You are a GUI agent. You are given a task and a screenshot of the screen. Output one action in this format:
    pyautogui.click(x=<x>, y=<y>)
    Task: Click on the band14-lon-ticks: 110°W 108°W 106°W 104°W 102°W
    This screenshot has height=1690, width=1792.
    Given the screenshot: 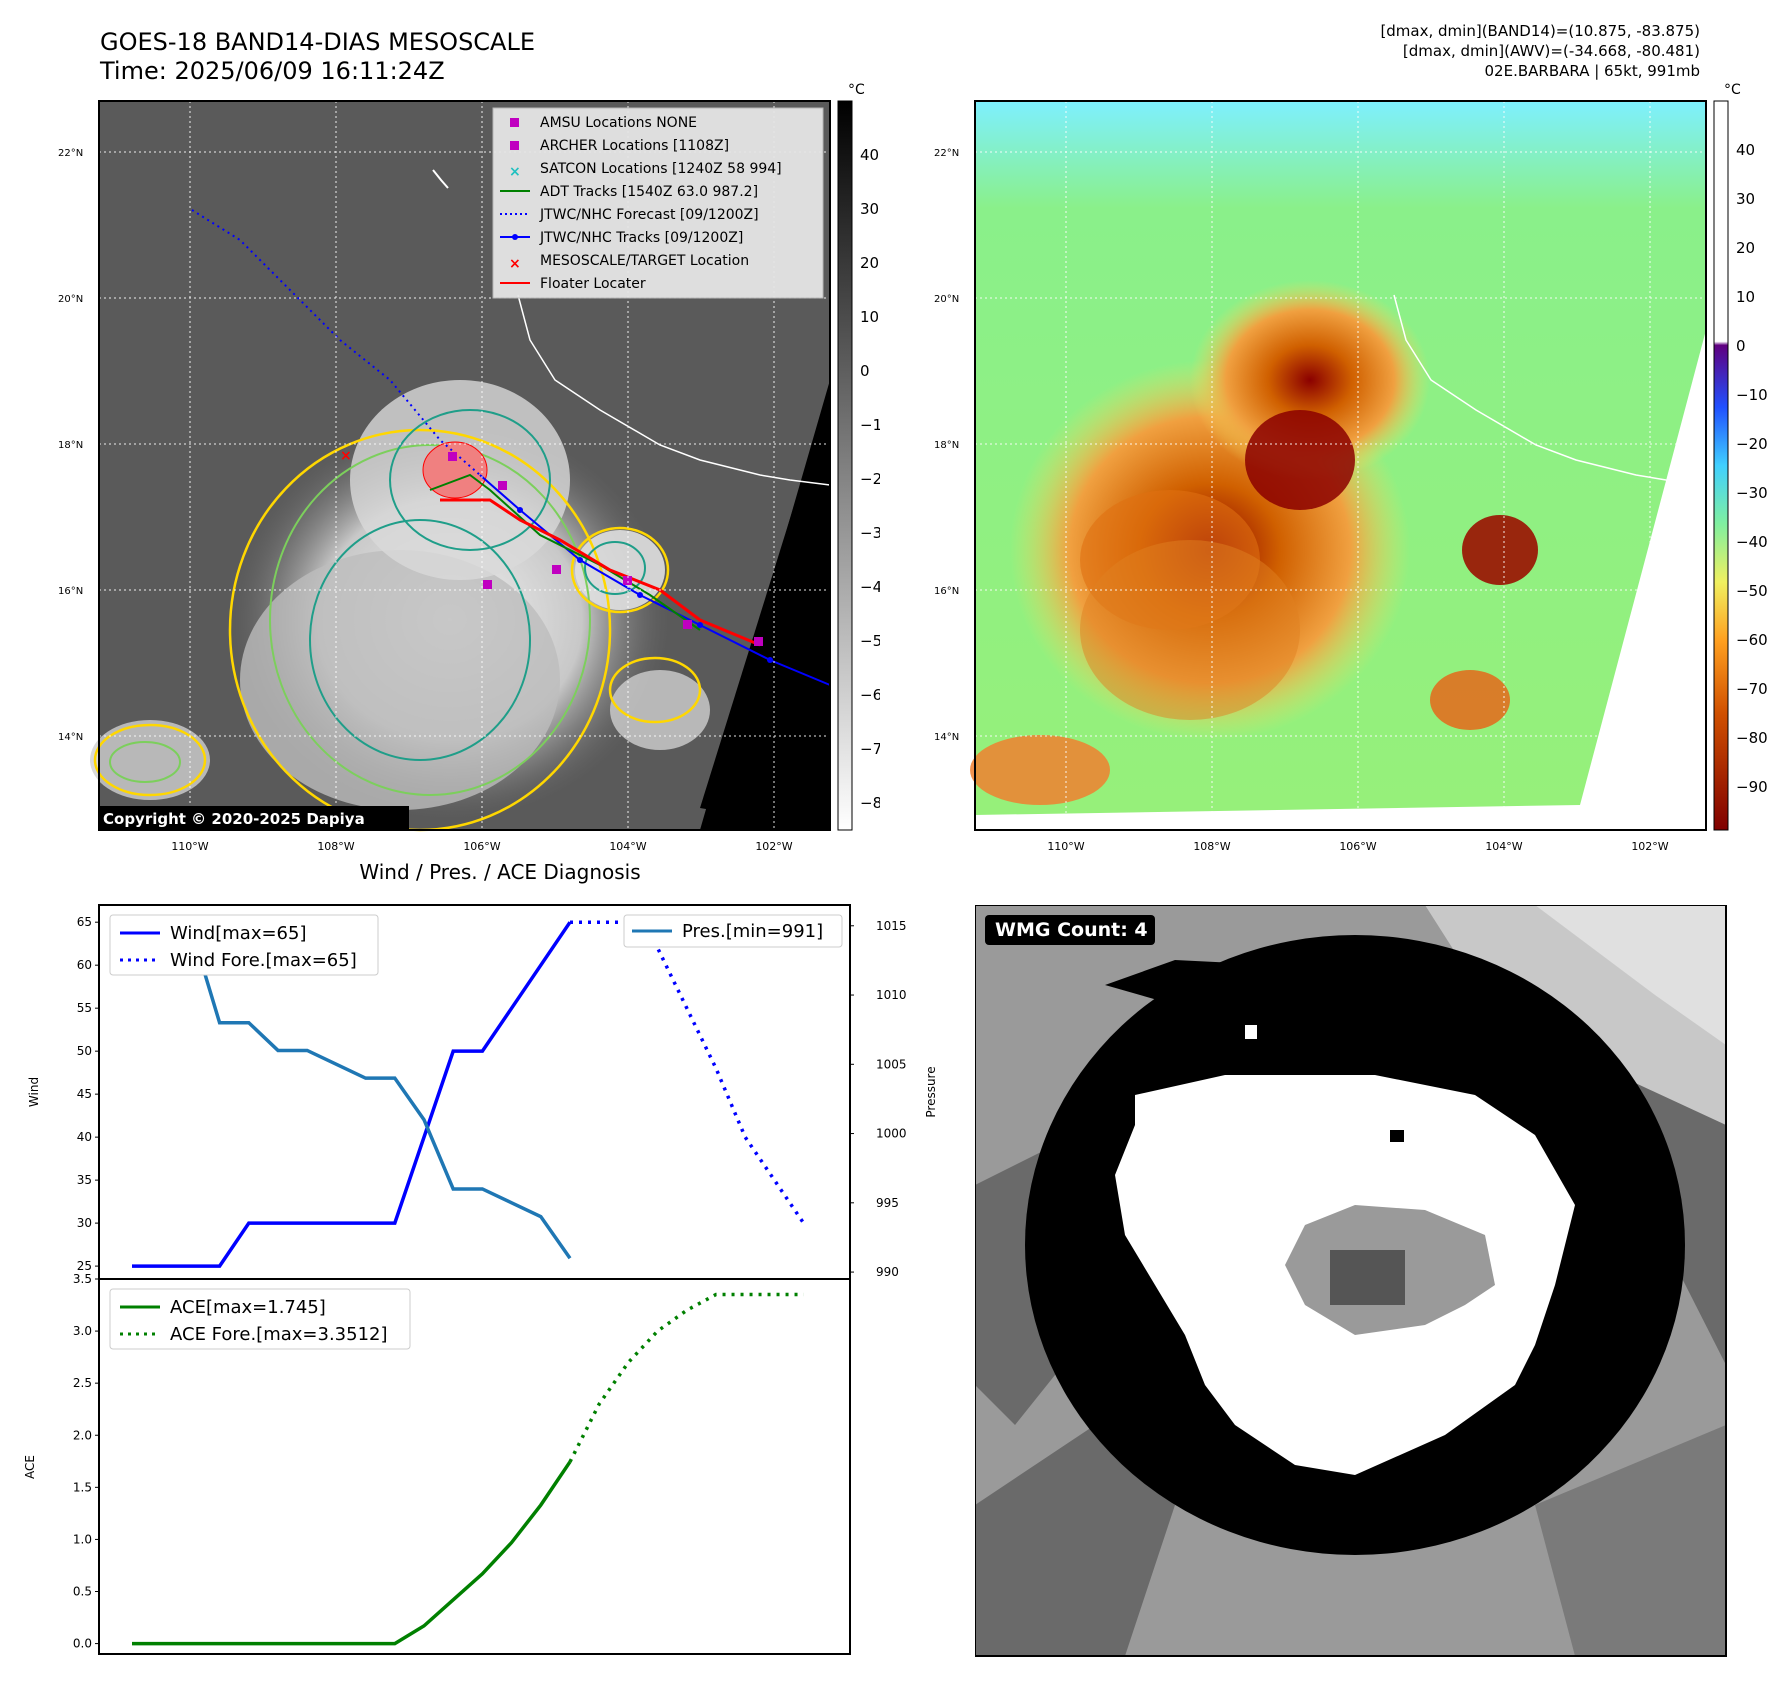 What is the action you would take?
    pyautogui.click(x=481, y=846)
    